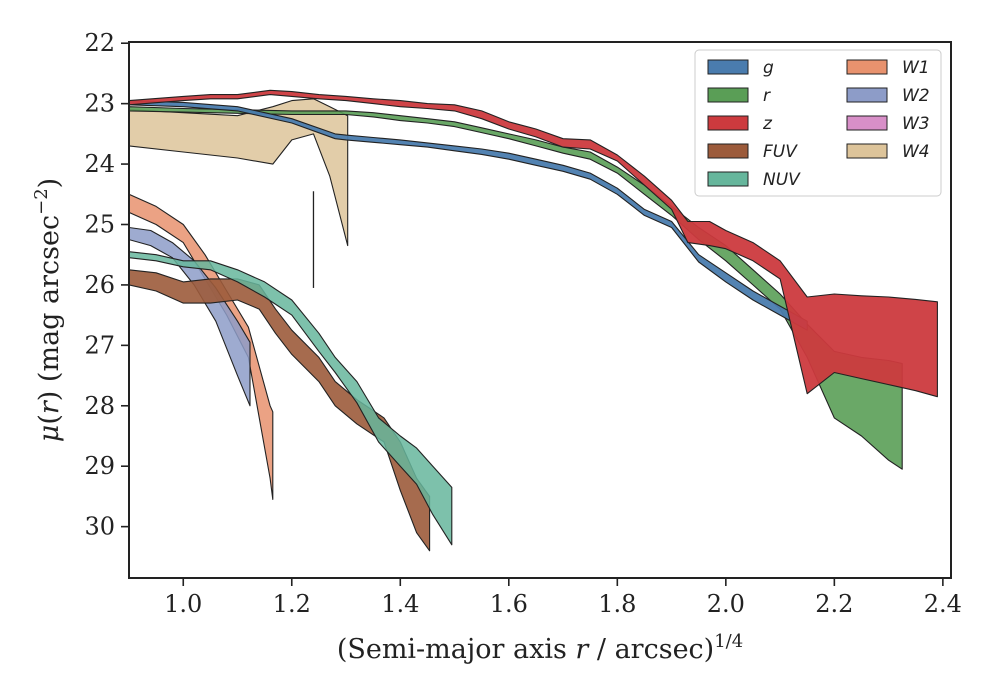 The height and width of the screenshot is (700, 1000). I want to click on y-tick-label: 23, so click(99, 104).